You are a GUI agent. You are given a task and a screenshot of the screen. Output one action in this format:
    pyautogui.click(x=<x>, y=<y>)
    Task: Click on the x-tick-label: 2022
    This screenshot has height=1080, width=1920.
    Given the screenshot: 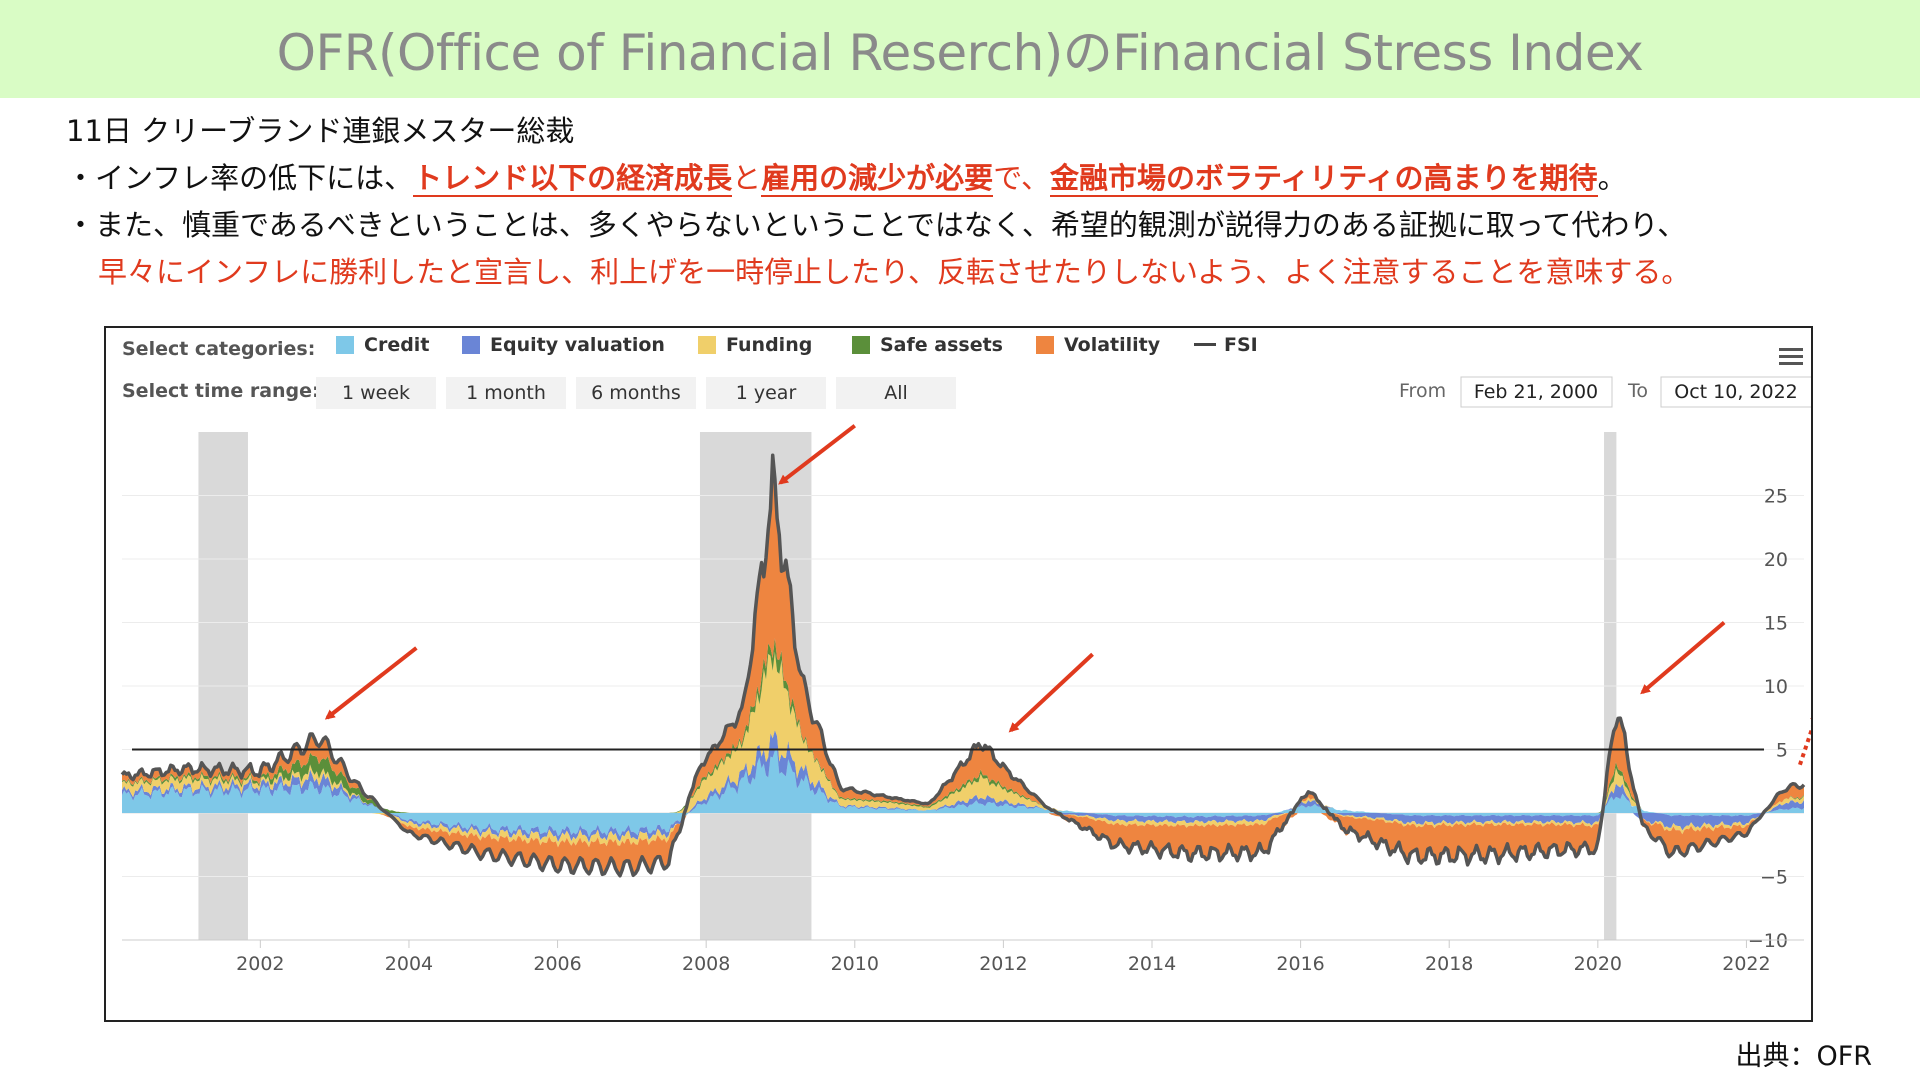 What is the action you would take?
    pyautogui.click(x=1746, y=964)
    